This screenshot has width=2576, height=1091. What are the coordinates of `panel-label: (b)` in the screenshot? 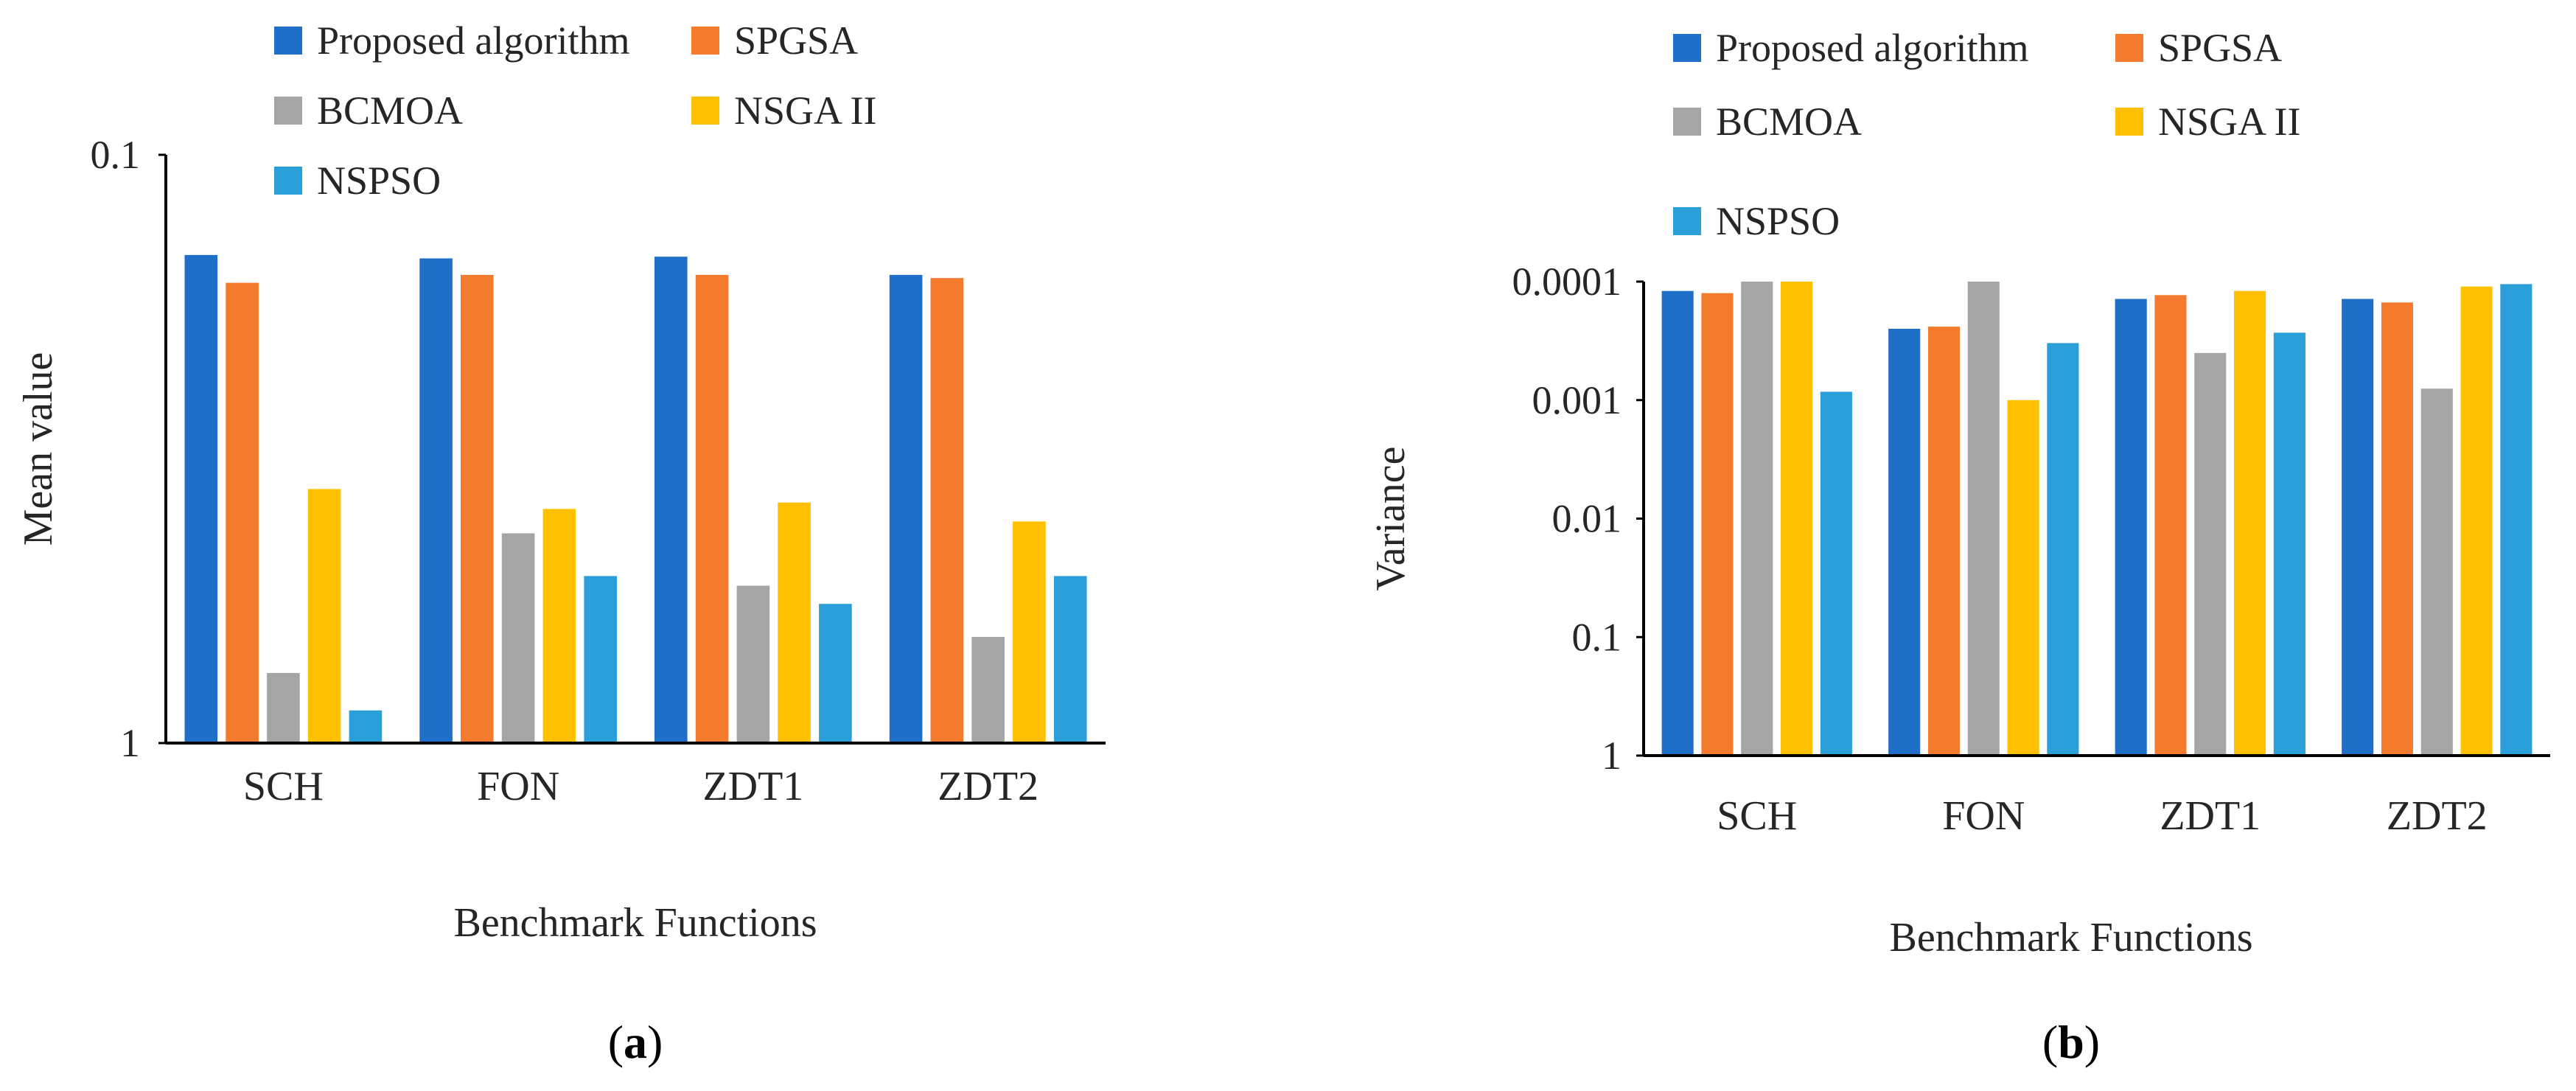 It's located at (2071, 1042).